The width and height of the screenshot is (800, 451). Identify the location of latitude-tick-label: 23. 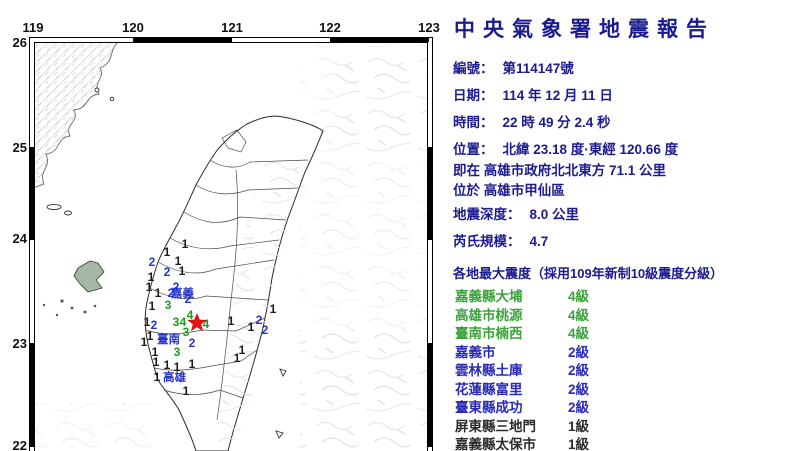
(20, 343).